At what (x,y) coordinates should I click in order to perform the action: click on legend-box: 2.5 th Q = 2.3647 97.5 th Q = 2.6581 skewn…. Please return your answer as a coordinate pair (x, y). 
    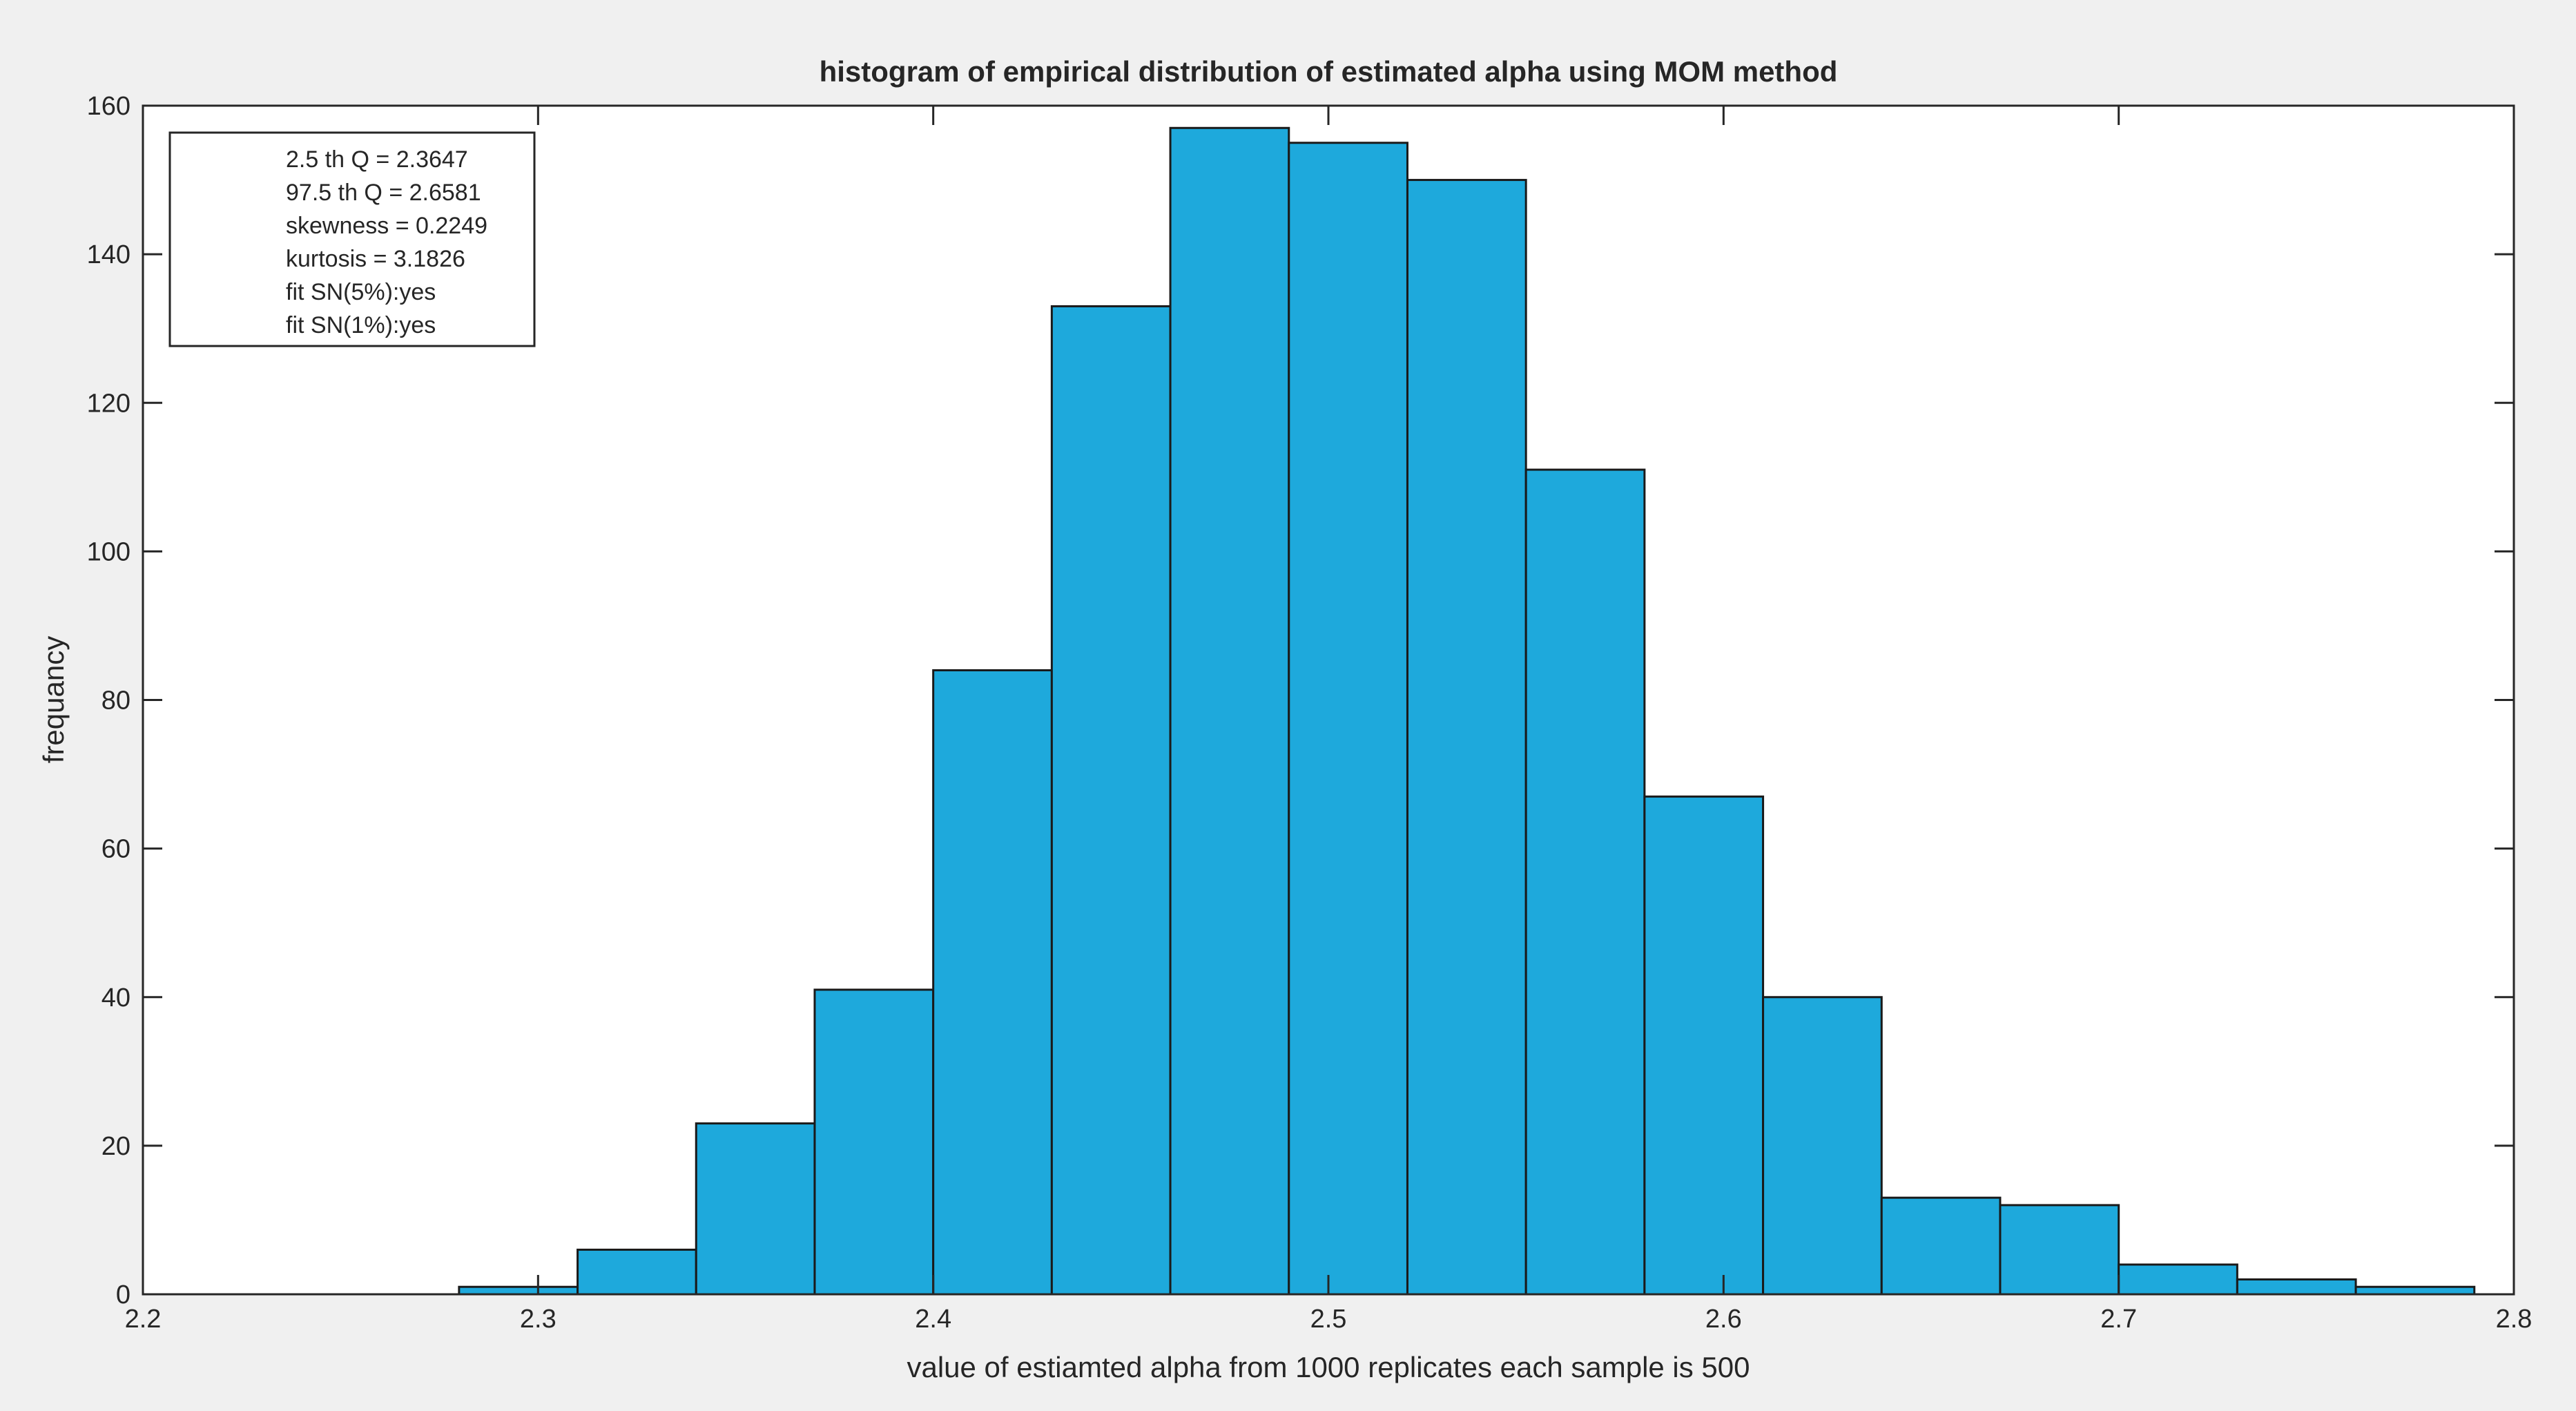
    Looking at the image, I should click on (352, 239).